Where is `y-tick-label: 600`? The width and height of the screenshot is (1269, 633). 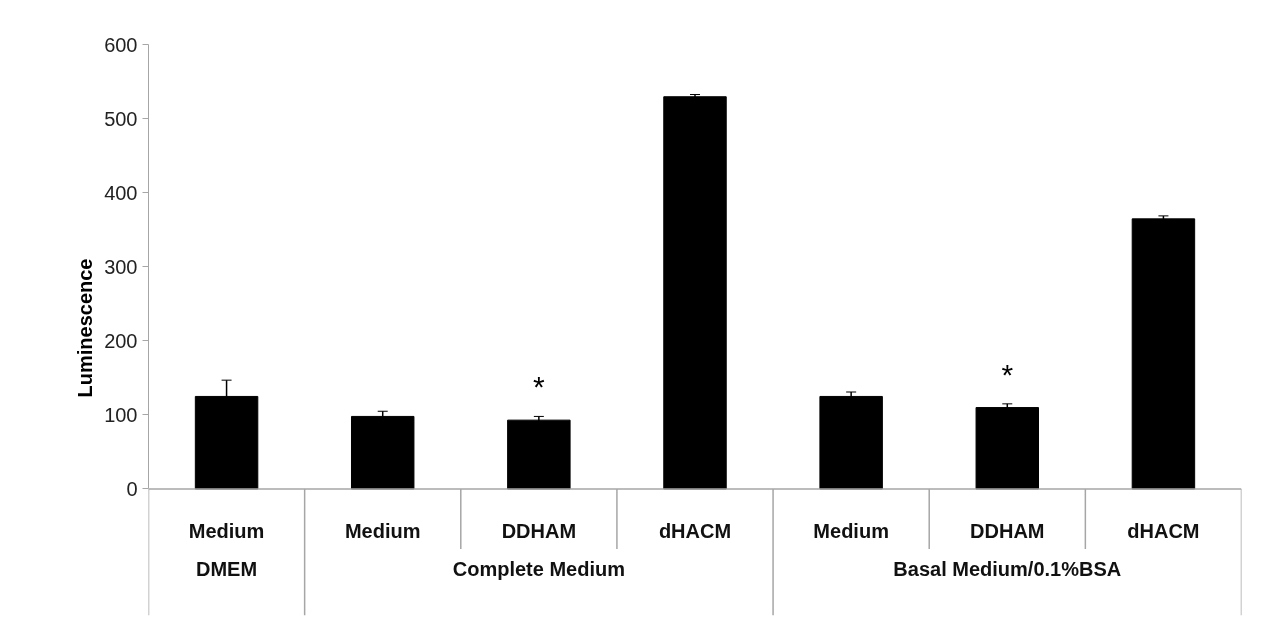
y-tick-label: 600 is located at coordinates (121, 44).